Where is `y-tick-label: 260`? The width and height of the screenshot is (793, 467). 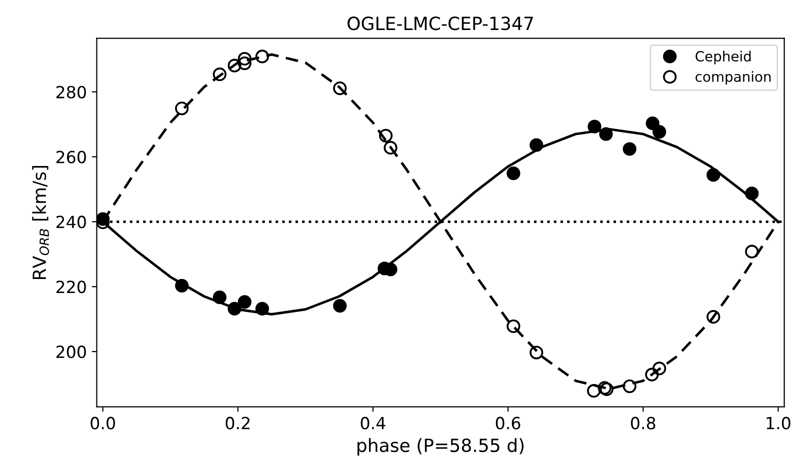 y-tick-label: 260 is located at coordinates (71, 157).